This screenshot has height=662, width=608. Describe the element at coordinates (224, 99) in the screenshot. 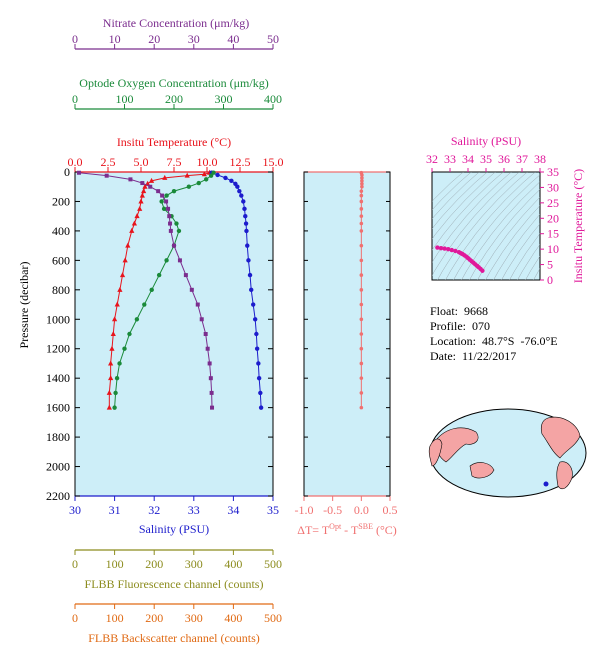

I see `oxygen-axis-tick-label: 300` at that location.